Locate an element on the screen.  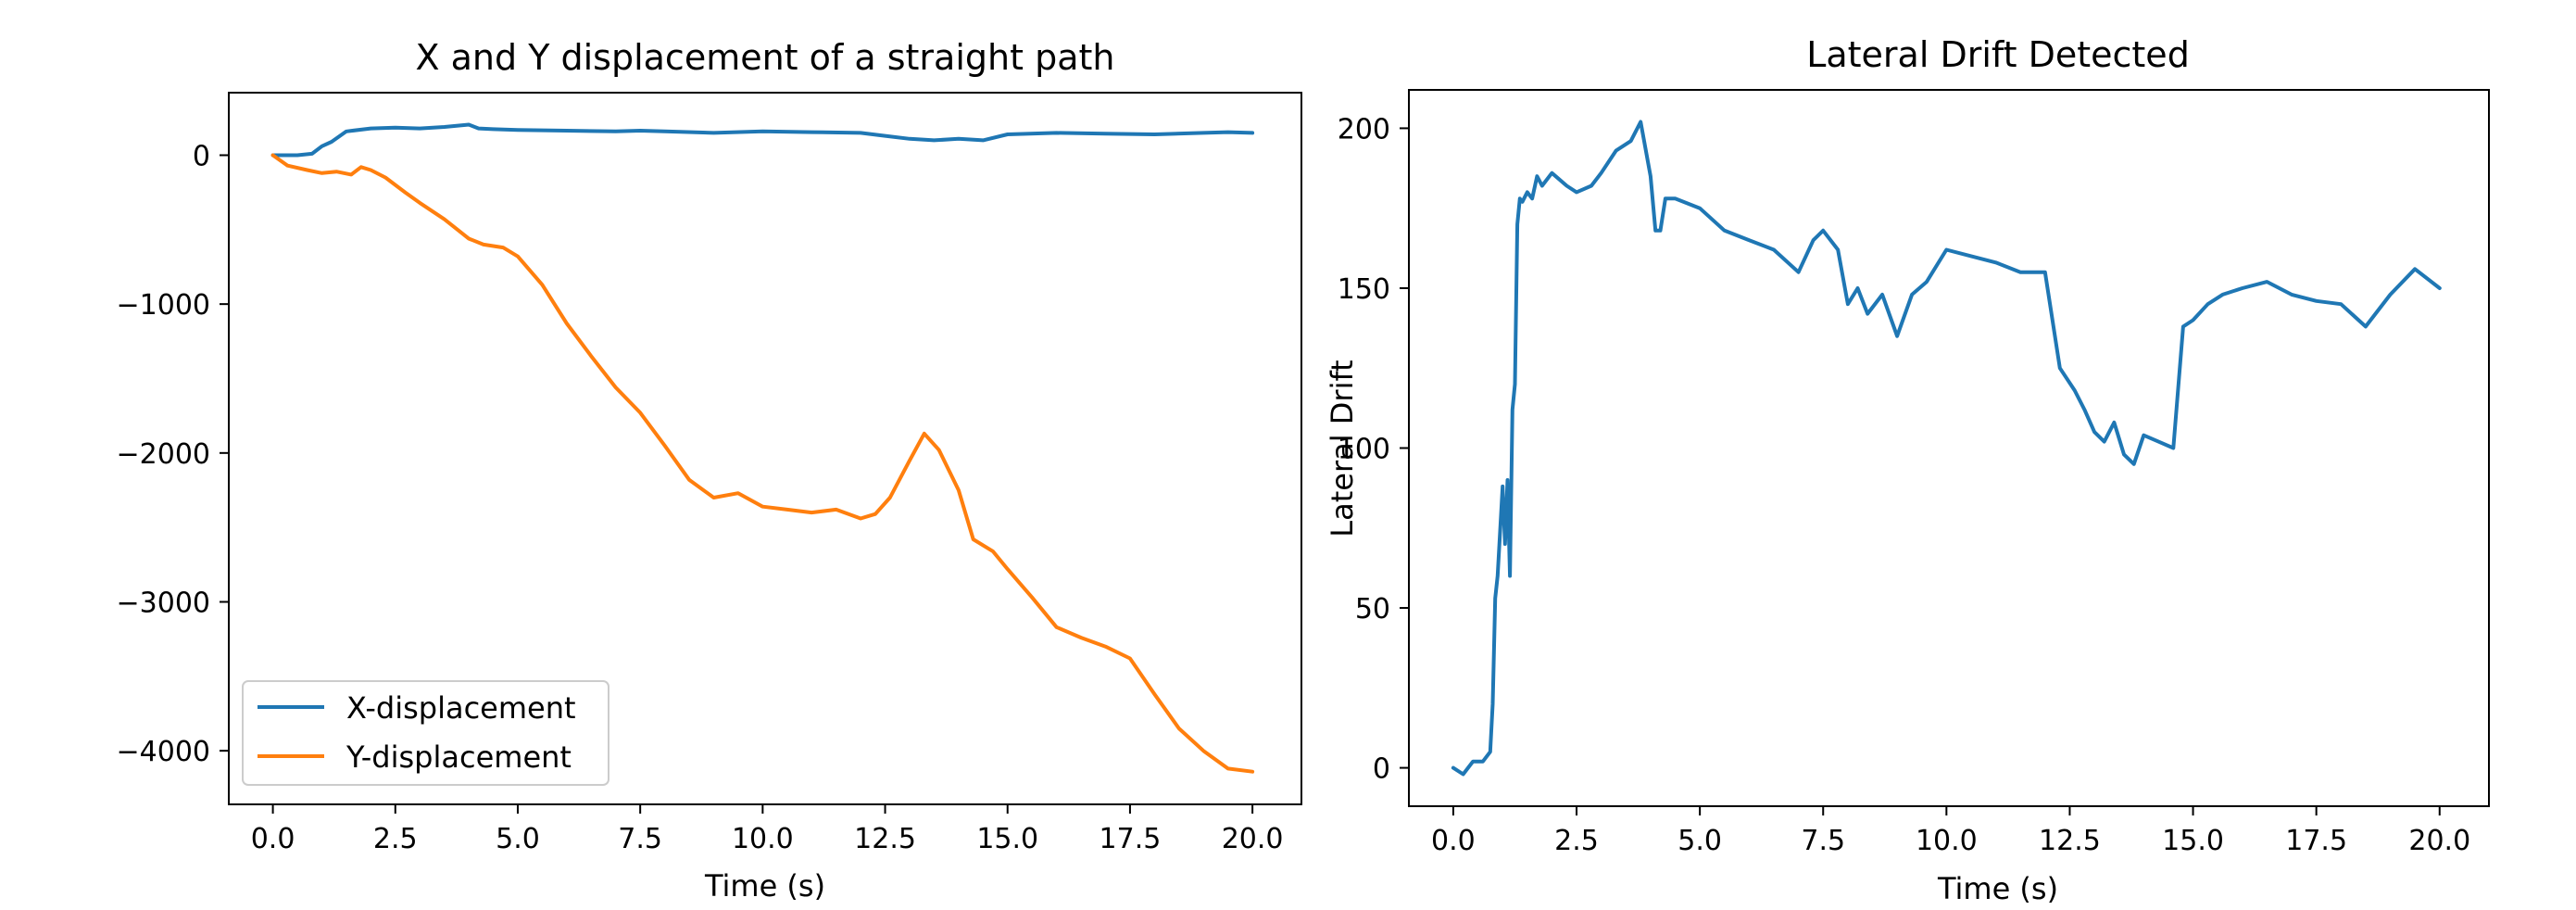
chart-displacement-legend: X-displacement Y-displacement is located at coordinates (425, 733).